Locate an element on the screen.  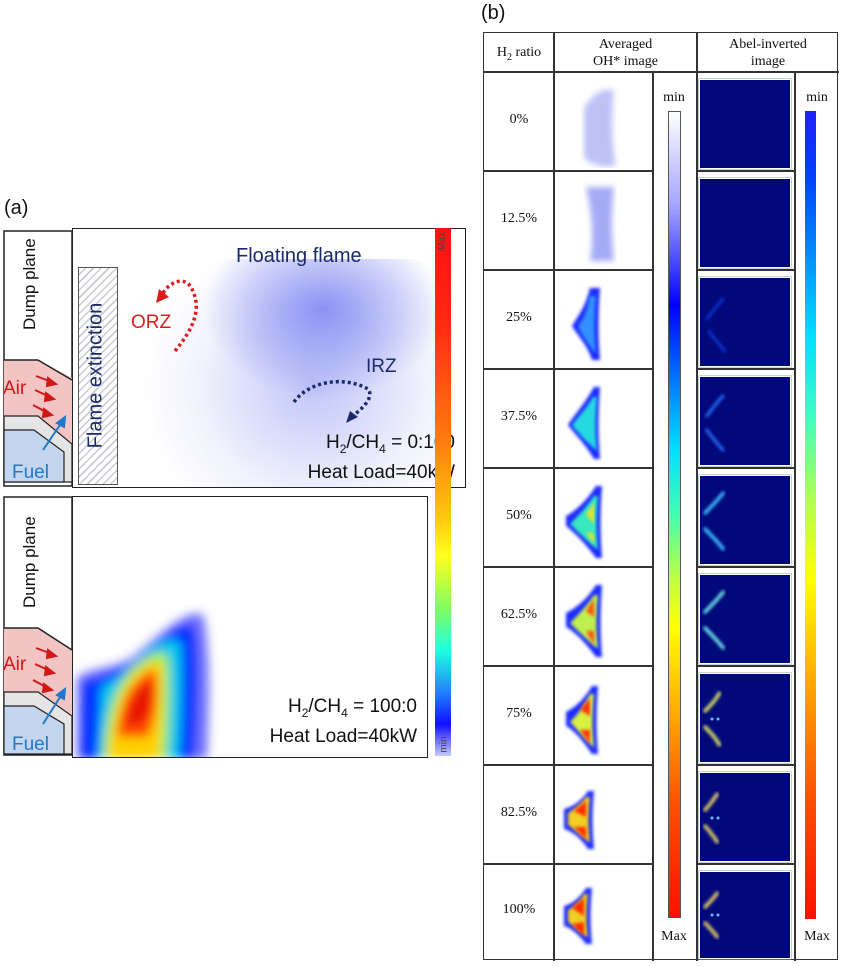
top-case-conditions: H2/CH4 = 0:100 Heat Load=40kW is located at coordinates (381, 458).